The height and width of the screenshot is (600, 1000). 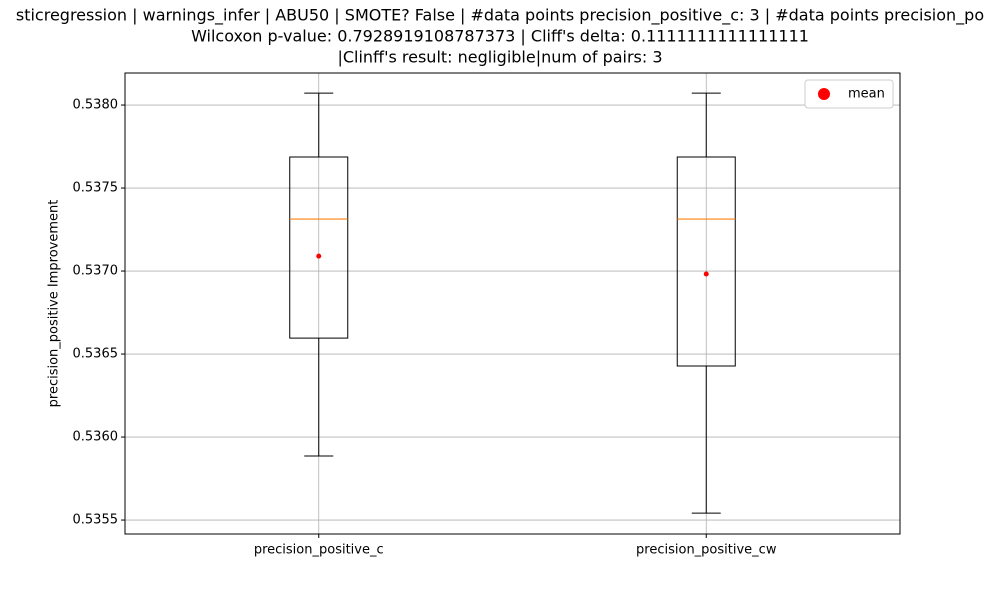 What do you see at coordinates (96, 188) in the screenshot?
I see `y-tick-label: 0.5375` at bounding box center [96, 188].